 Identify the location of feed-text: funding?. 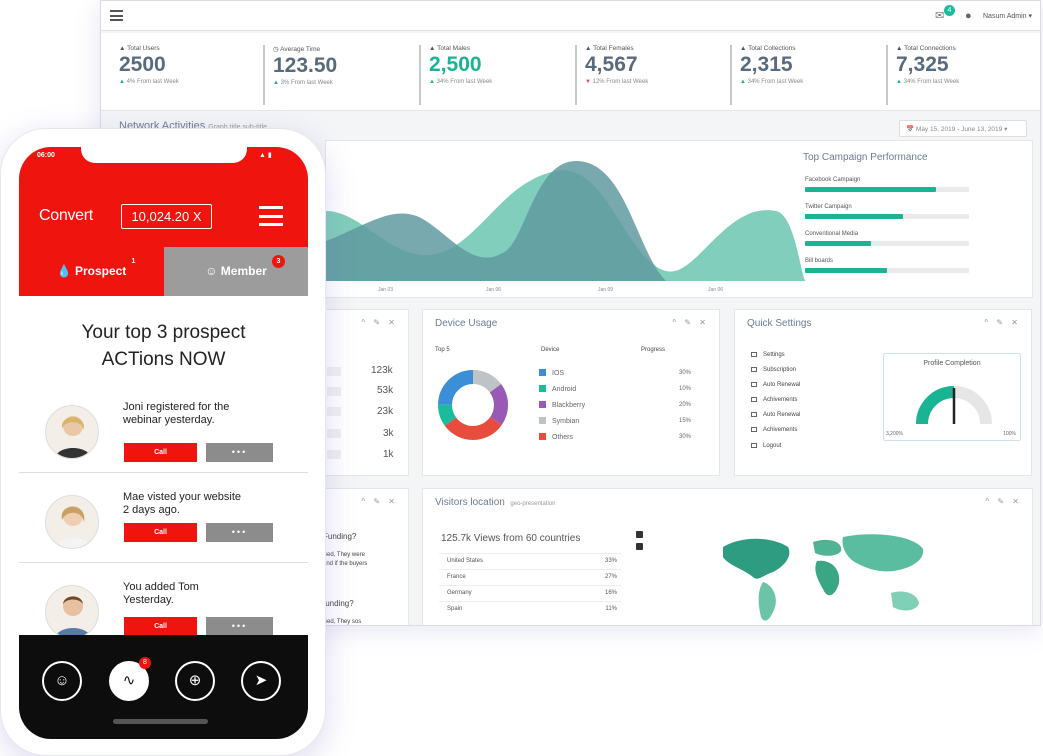
(338, 603).